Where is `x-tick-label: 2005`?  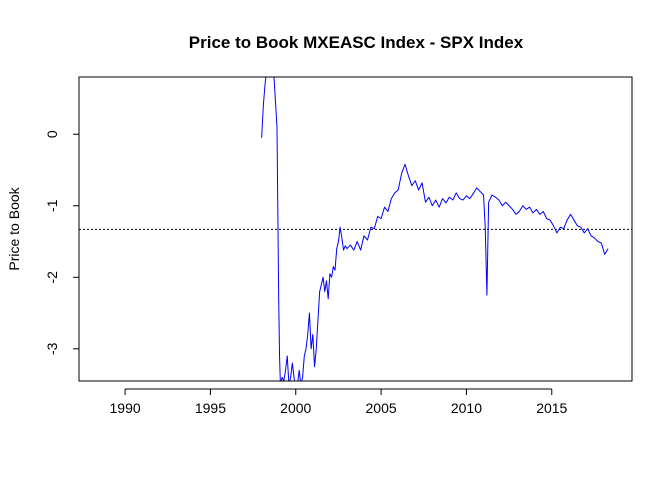 x-tick-label: 2005 is located at coordinates (381, 408).